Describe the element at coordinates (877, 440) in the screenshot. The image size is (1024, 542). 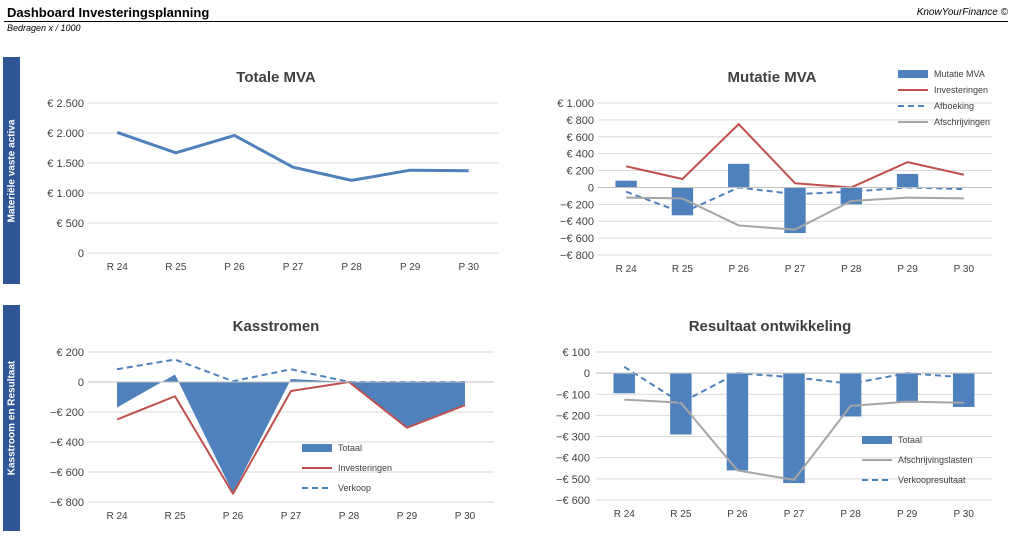
I see `resultaat-ontwikkeling-legend-swatch` at that location.